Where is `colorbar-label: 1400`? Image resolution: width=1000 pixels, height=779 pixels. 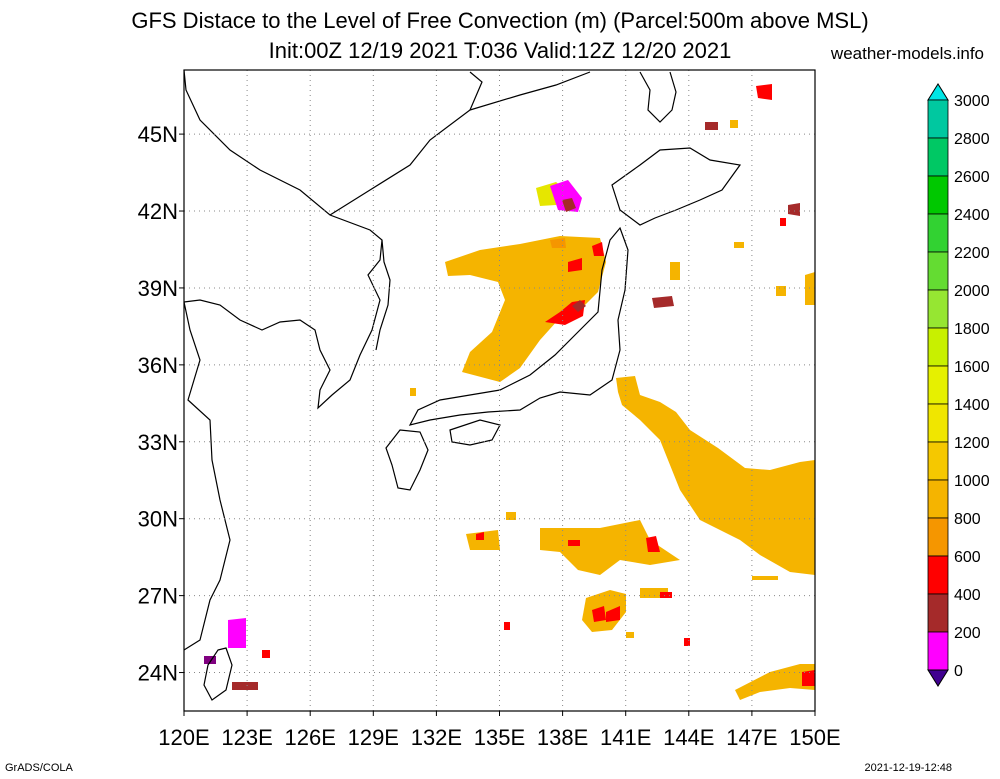 colorbar-label: 1400 is located at coordinates (972, 405).